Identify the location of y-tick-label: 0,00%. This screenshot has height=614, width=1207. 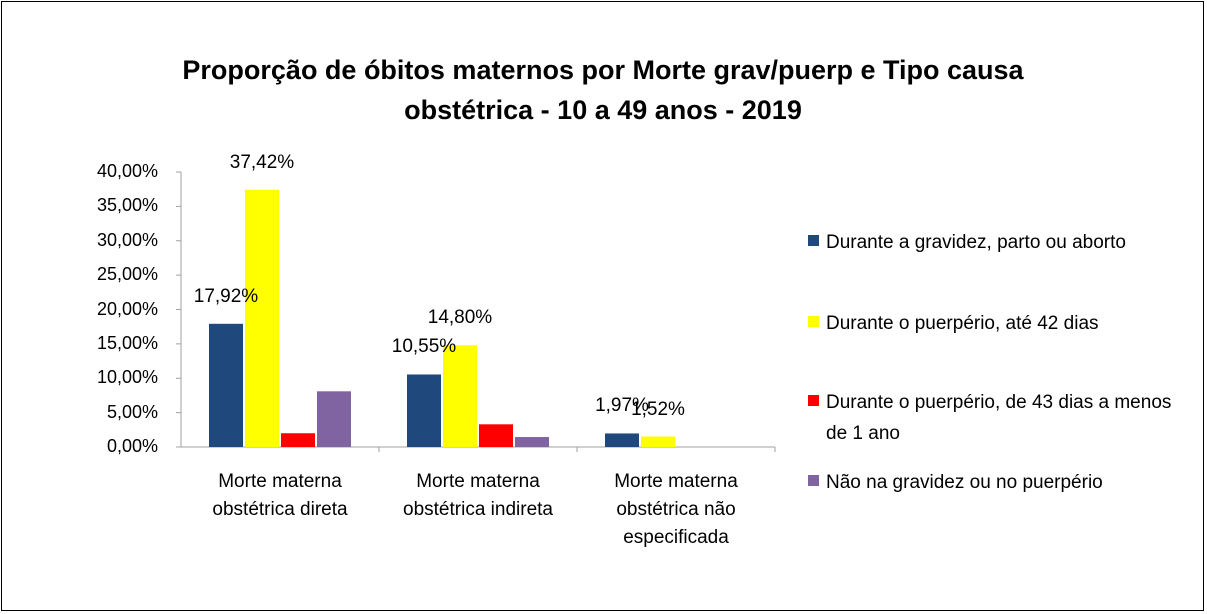
(132, 446).